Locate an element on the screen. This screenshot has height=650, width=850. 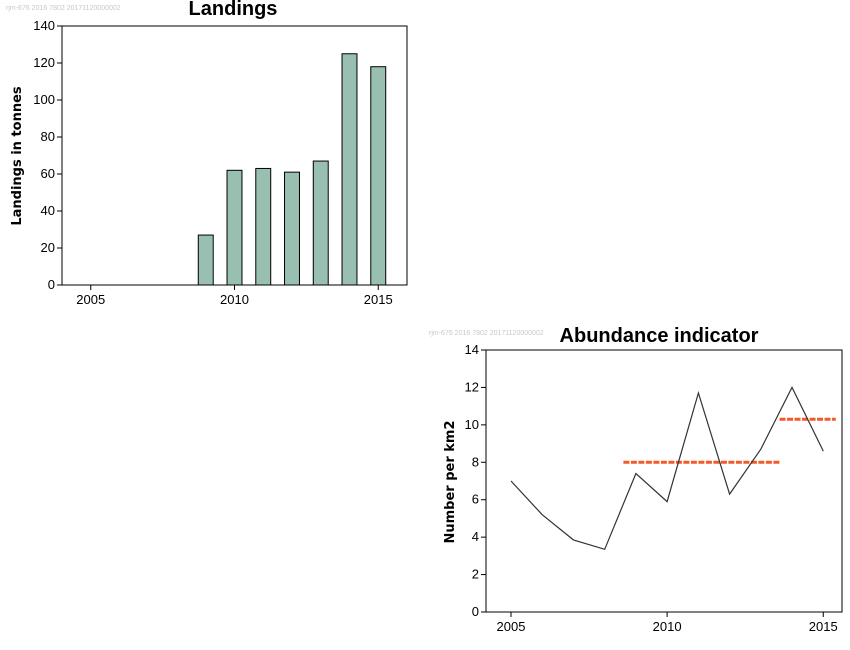
abundance-y-tick-label: 12 is located at coordinates (472, 386).